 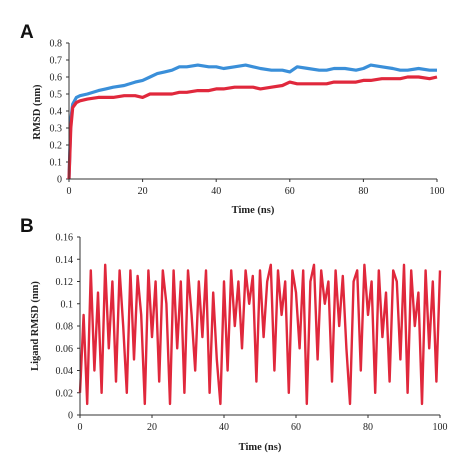 I want to click on panel-b-y-tick-label: 0.04, so click(x=65, y=371).